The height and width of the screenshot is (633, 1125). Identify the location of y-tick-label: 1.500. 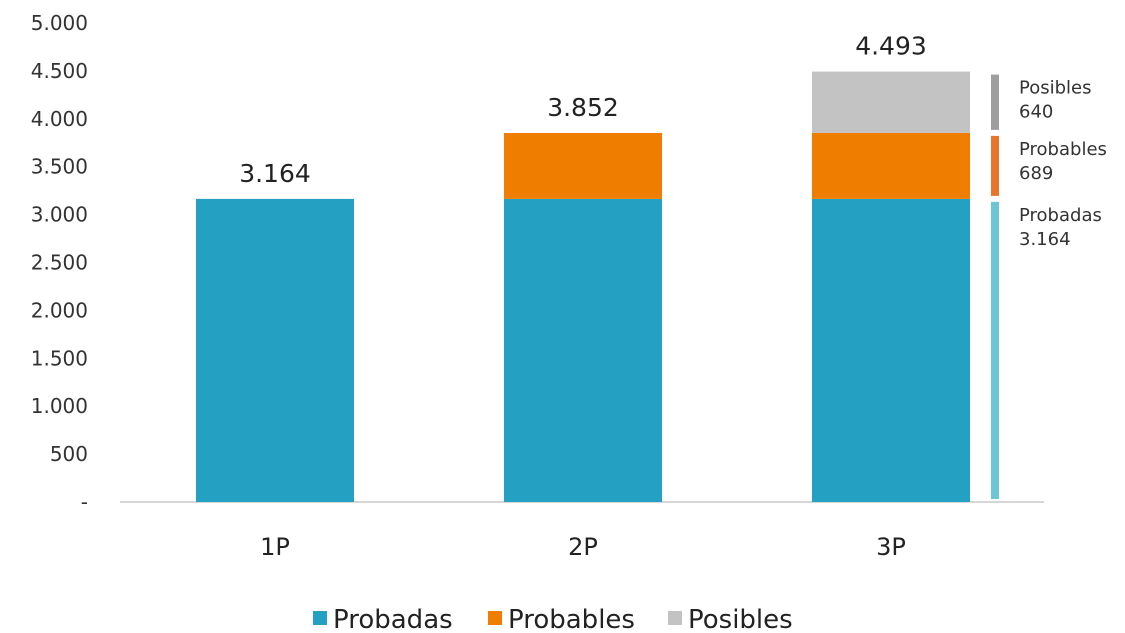
(59, 358).